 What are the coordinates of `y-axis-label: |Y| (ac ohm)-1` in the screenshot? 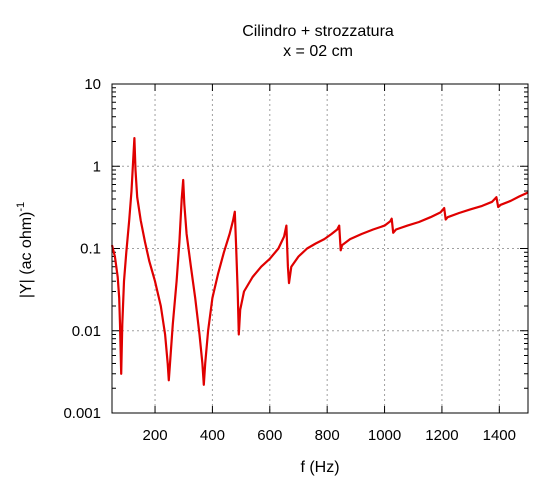 It's located at (25, 250).